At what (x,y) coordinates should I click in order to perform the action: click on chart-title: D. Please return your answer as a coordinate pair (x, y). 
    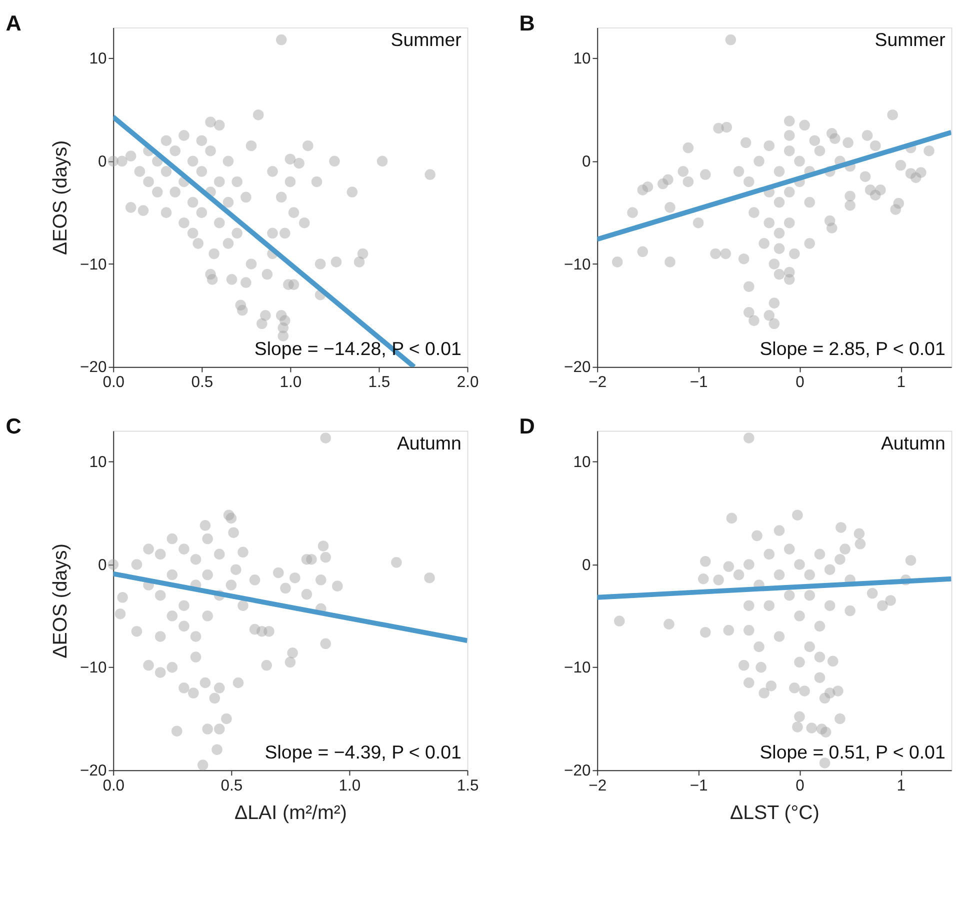
    Looking at the image, I should click on (527, 426).